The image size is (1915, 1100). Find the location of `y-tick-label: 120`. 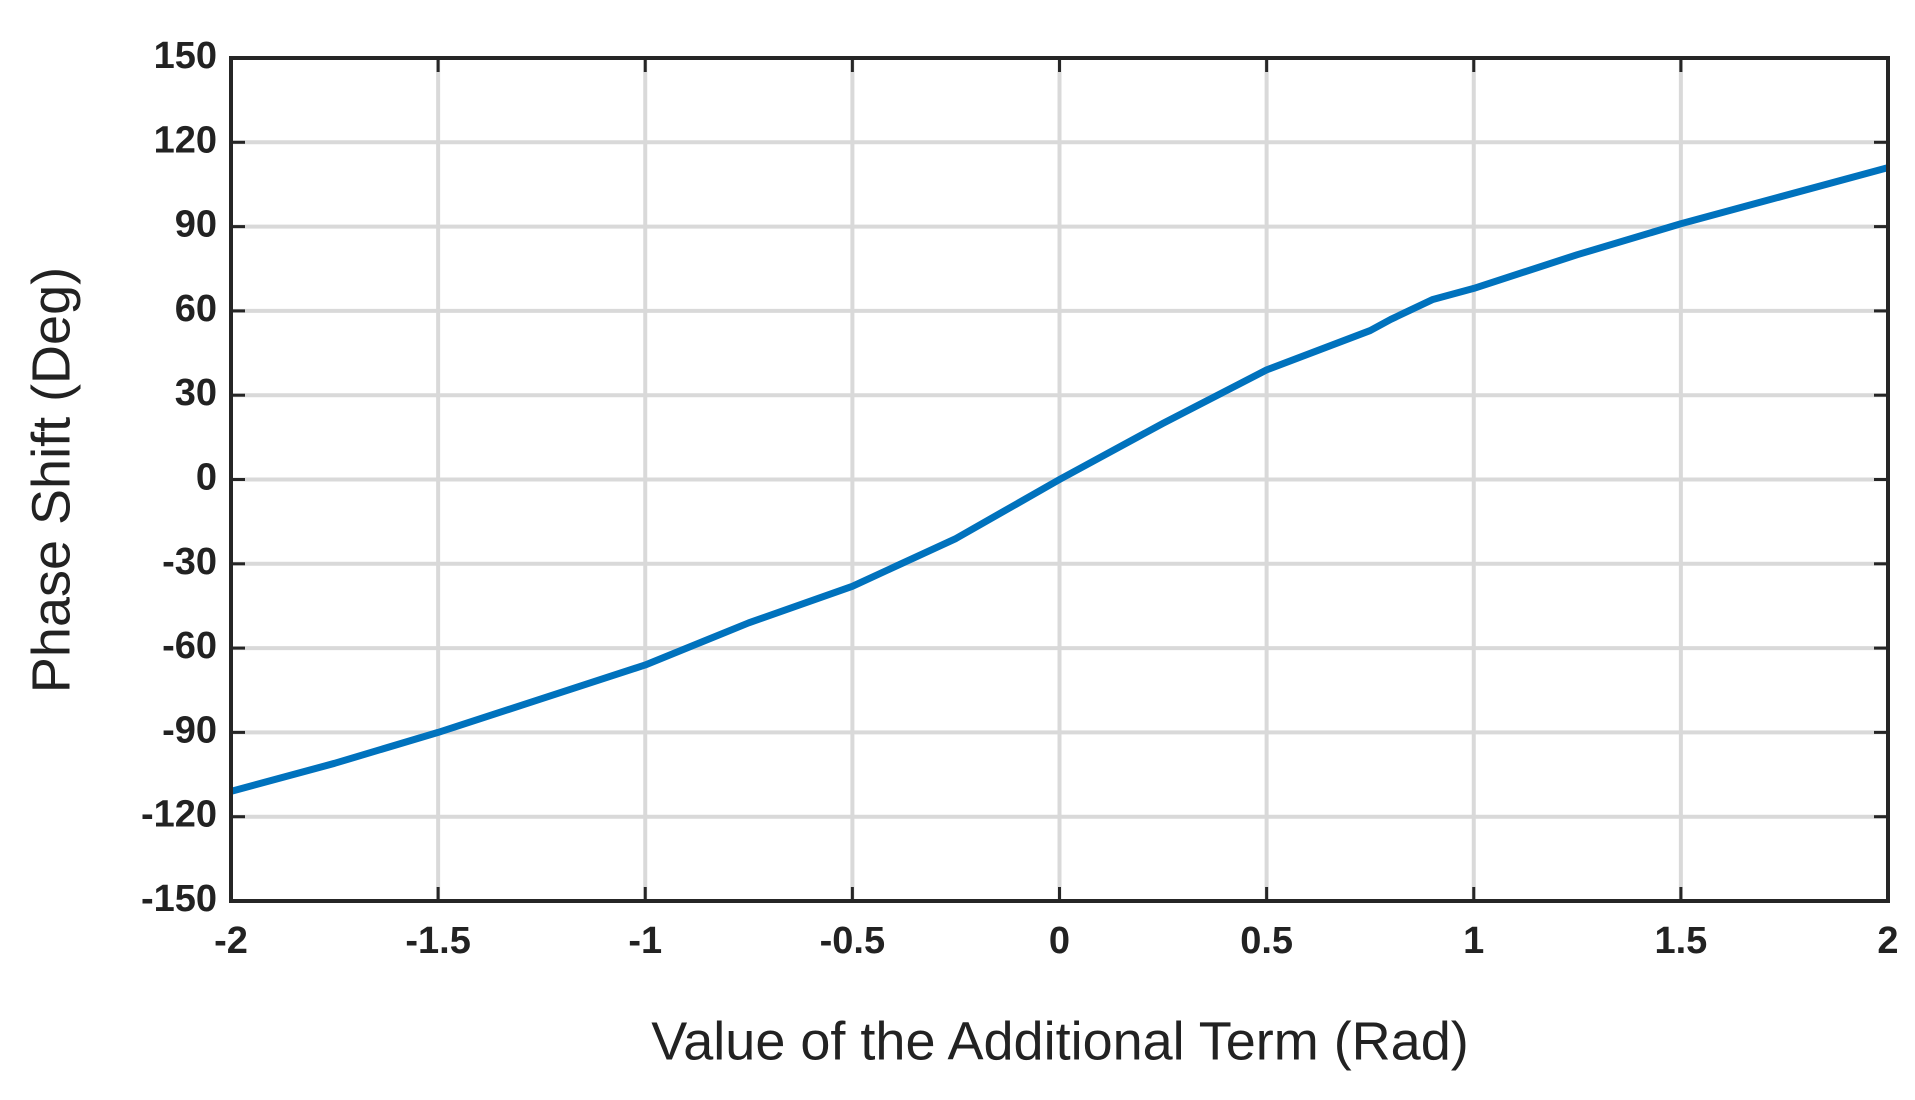

y-tick-label: 120 is located at coordinates (185, 140).